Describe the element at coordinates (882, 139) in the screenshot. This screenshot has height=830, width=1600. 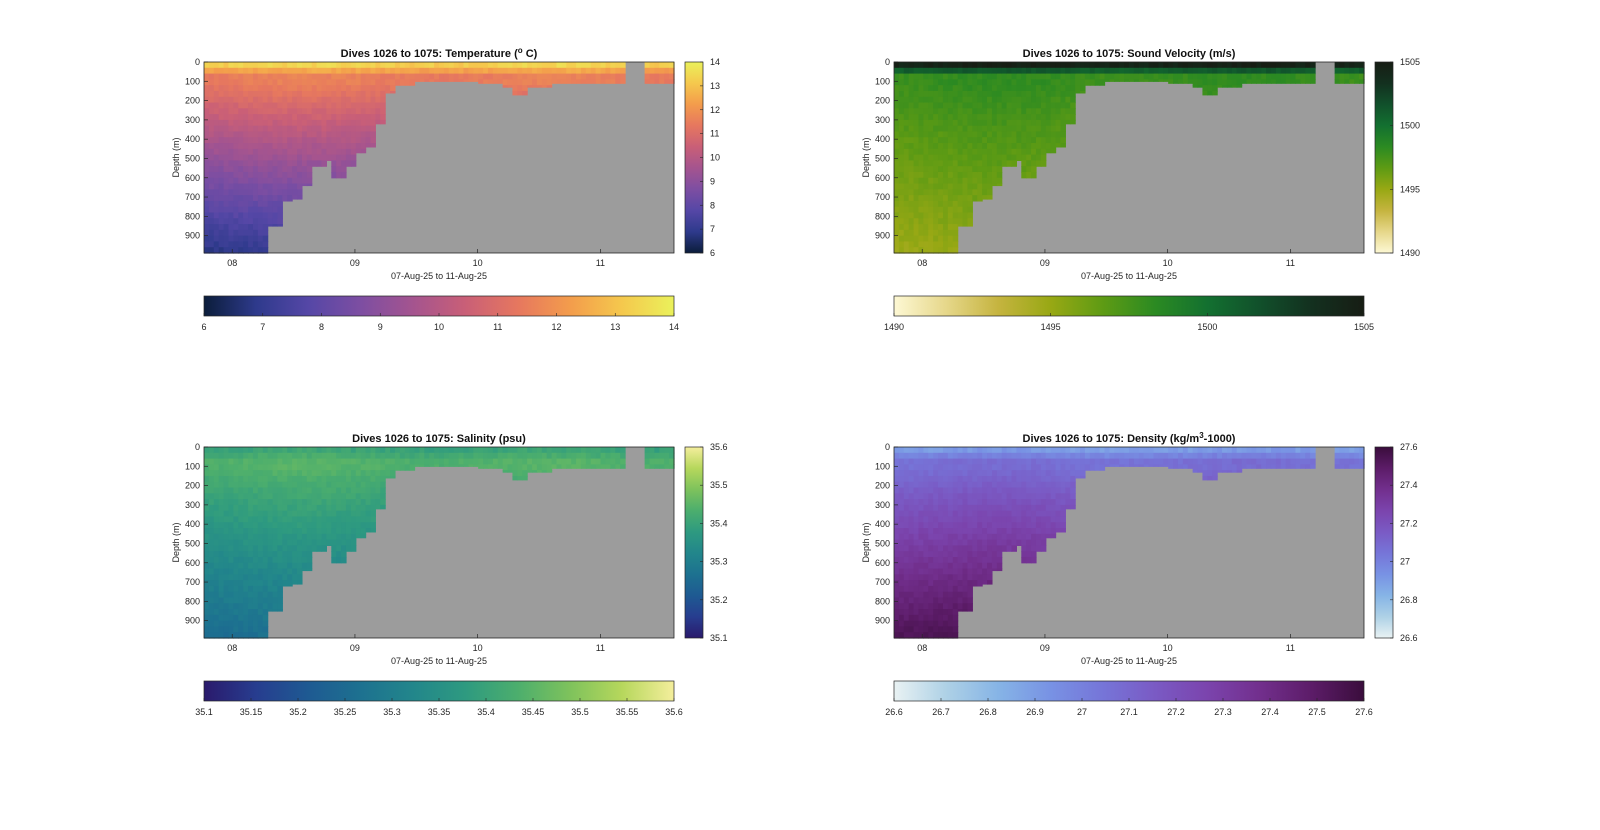
I see `y-tick-label: 400` at that location.